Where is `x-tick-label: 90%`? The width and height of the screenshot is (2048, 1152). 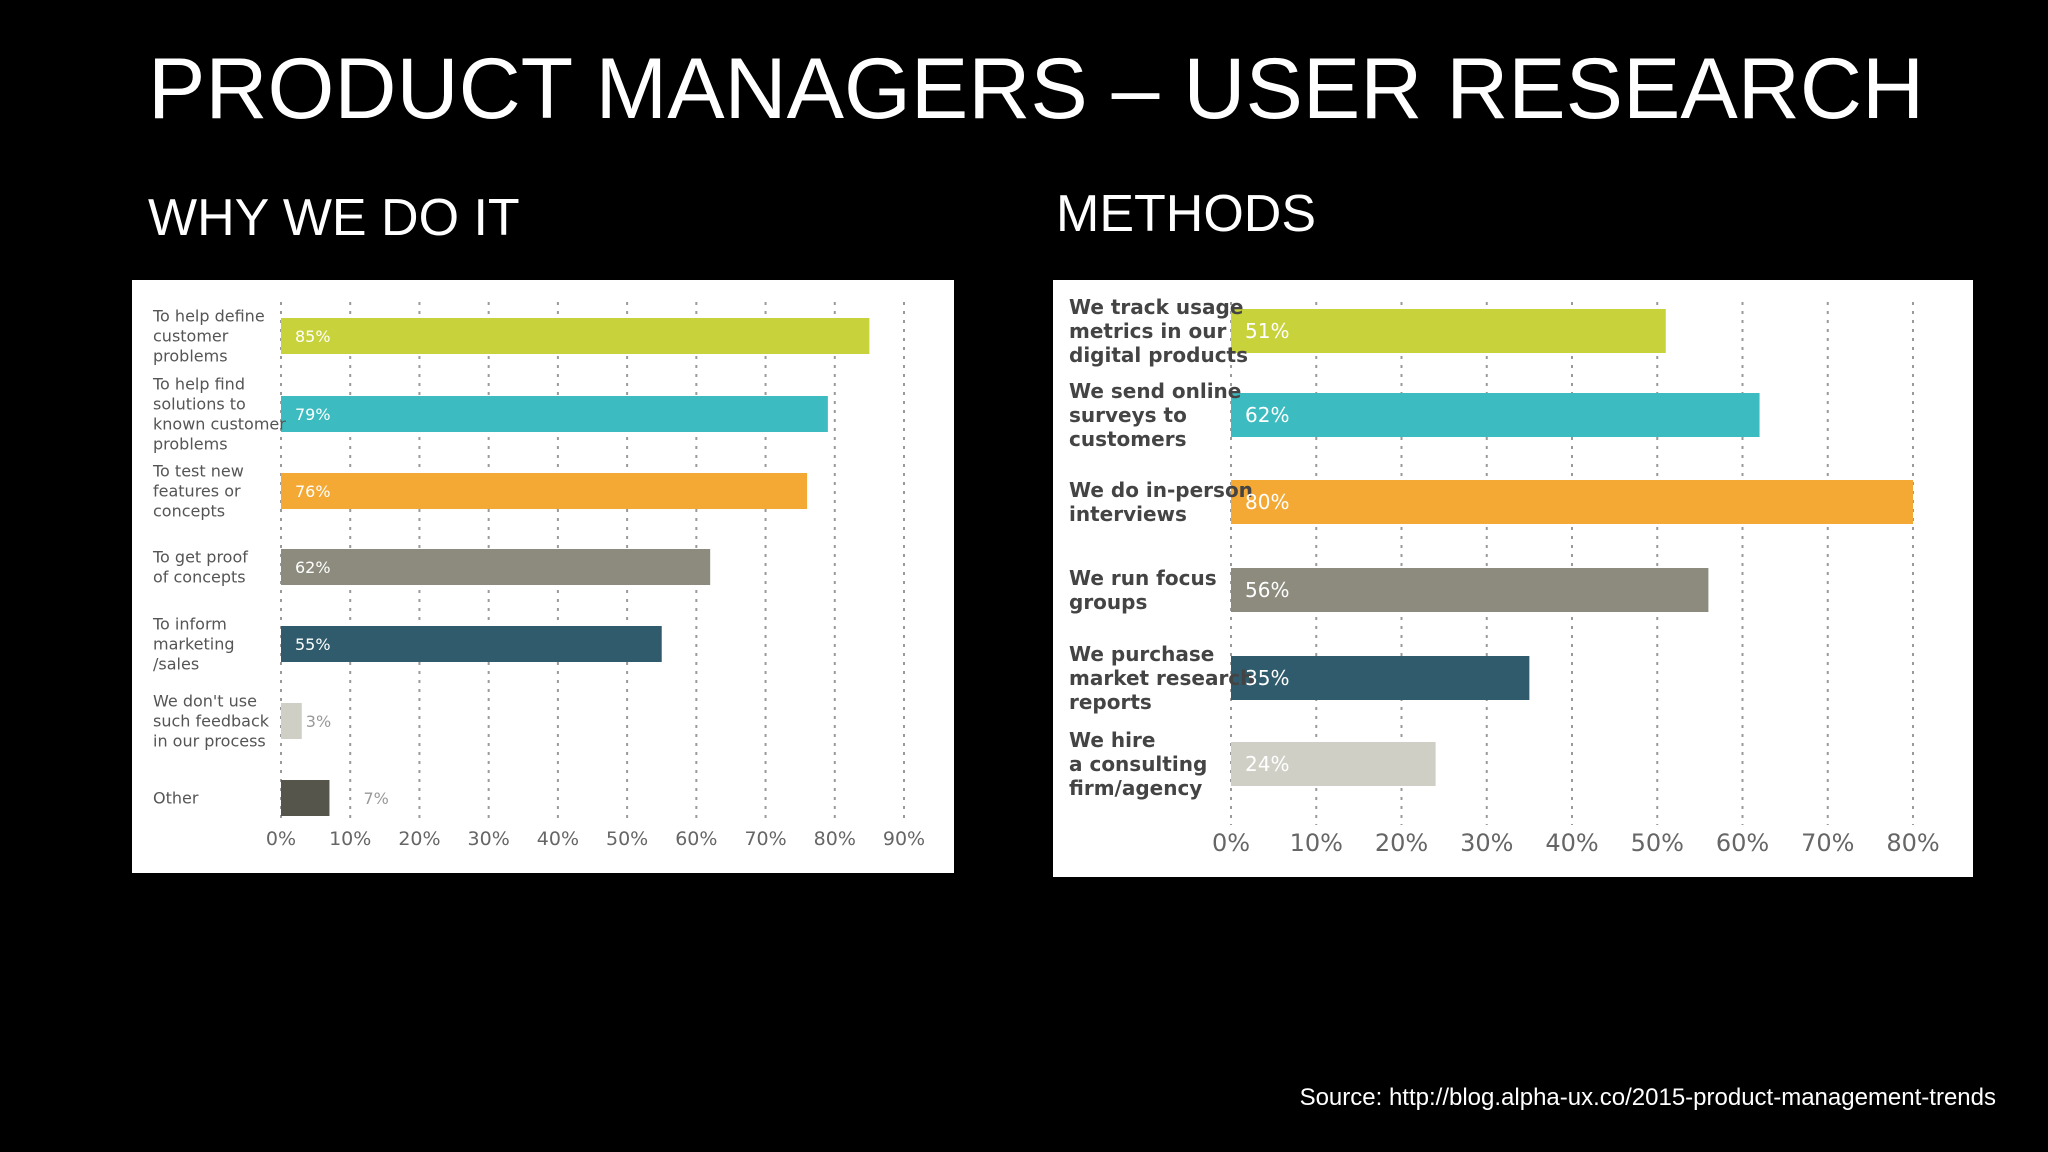 x-tick-label: 90% is located at coordinates (904, 839).